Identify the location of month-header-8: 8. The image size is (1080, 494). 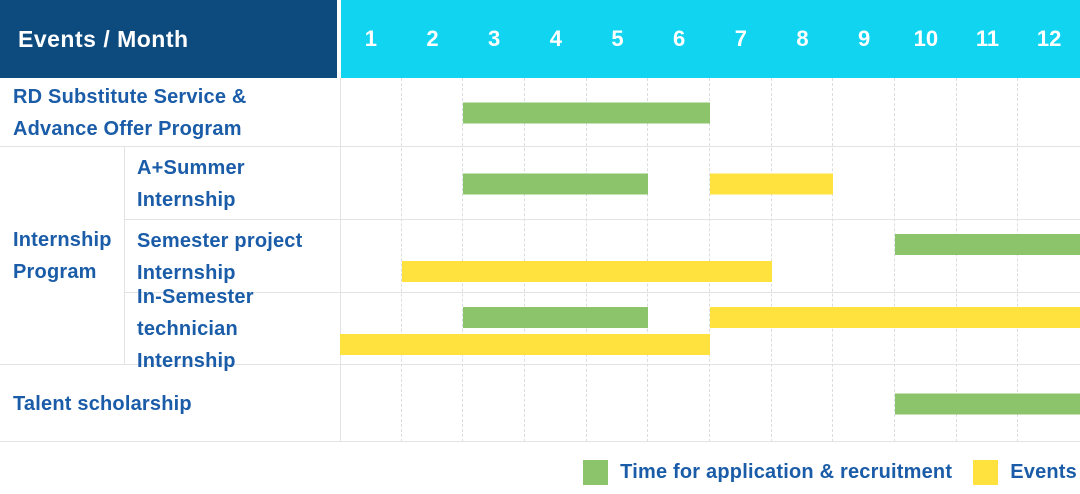
(802, 38).